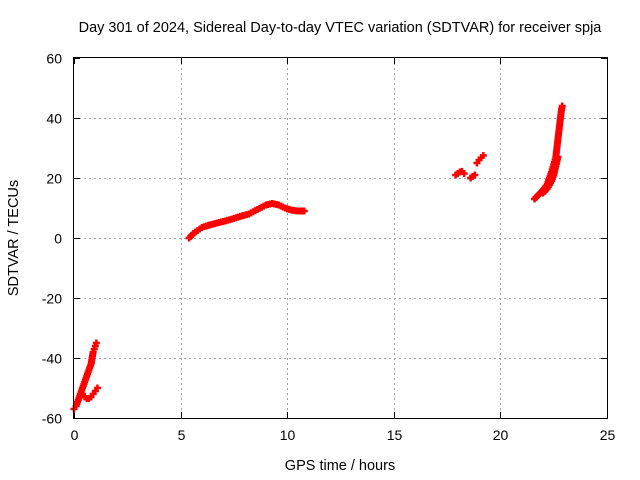 This screenshot has height=480, width=640. Describe the element at coordinates (340, 466) in the screenshot. I see `x-axis-label: GPS time / hours` at that location.